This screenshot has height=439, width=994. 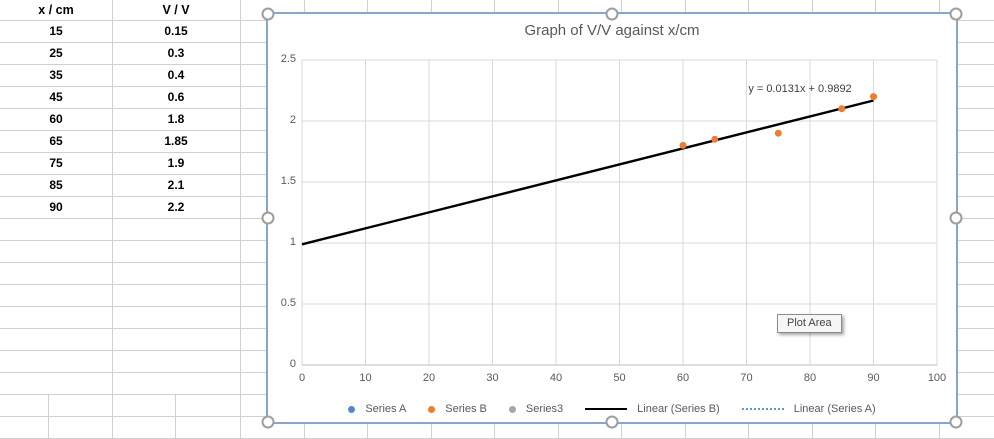 What do you see at coordinates (120, 31) in the screenshot?
I see `table-row: 15 0.15` at bounding box center [120, 31].